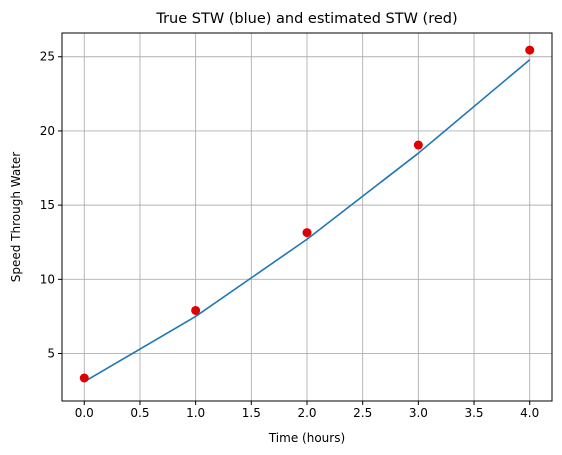 The width and height of the screenshot is (562, 455). Describe the element at coordinates (195, 413) in the screenshot. I see `x-tick-label: 1.0` at that location.